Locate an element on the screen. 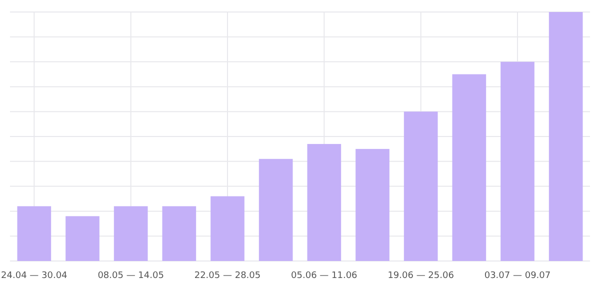 This screenshot has width=600, height=287. x-tick-label: 24.04 — 30.04 is located at coordinates (34, 276).